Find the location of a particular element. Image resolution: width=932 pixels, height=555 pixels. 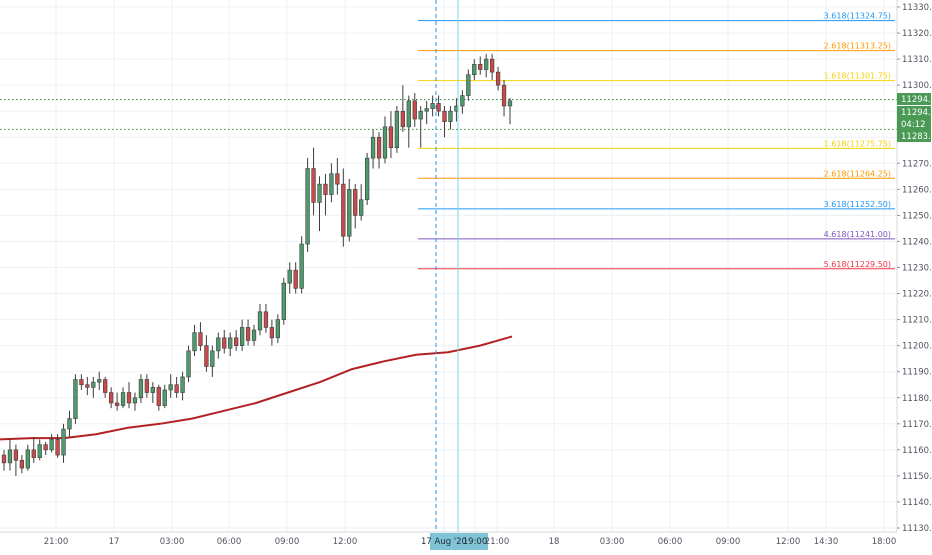

price-label-text: 11283.00 is located at coordinates (916, 137).